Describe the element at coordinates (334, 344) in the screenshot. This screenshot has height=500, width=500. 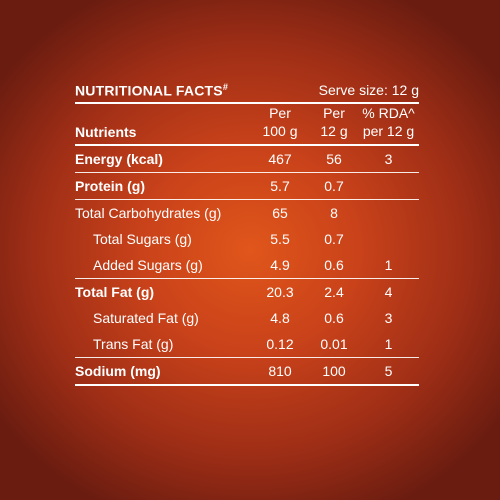
I see `value-per12: 0.01` at that location.